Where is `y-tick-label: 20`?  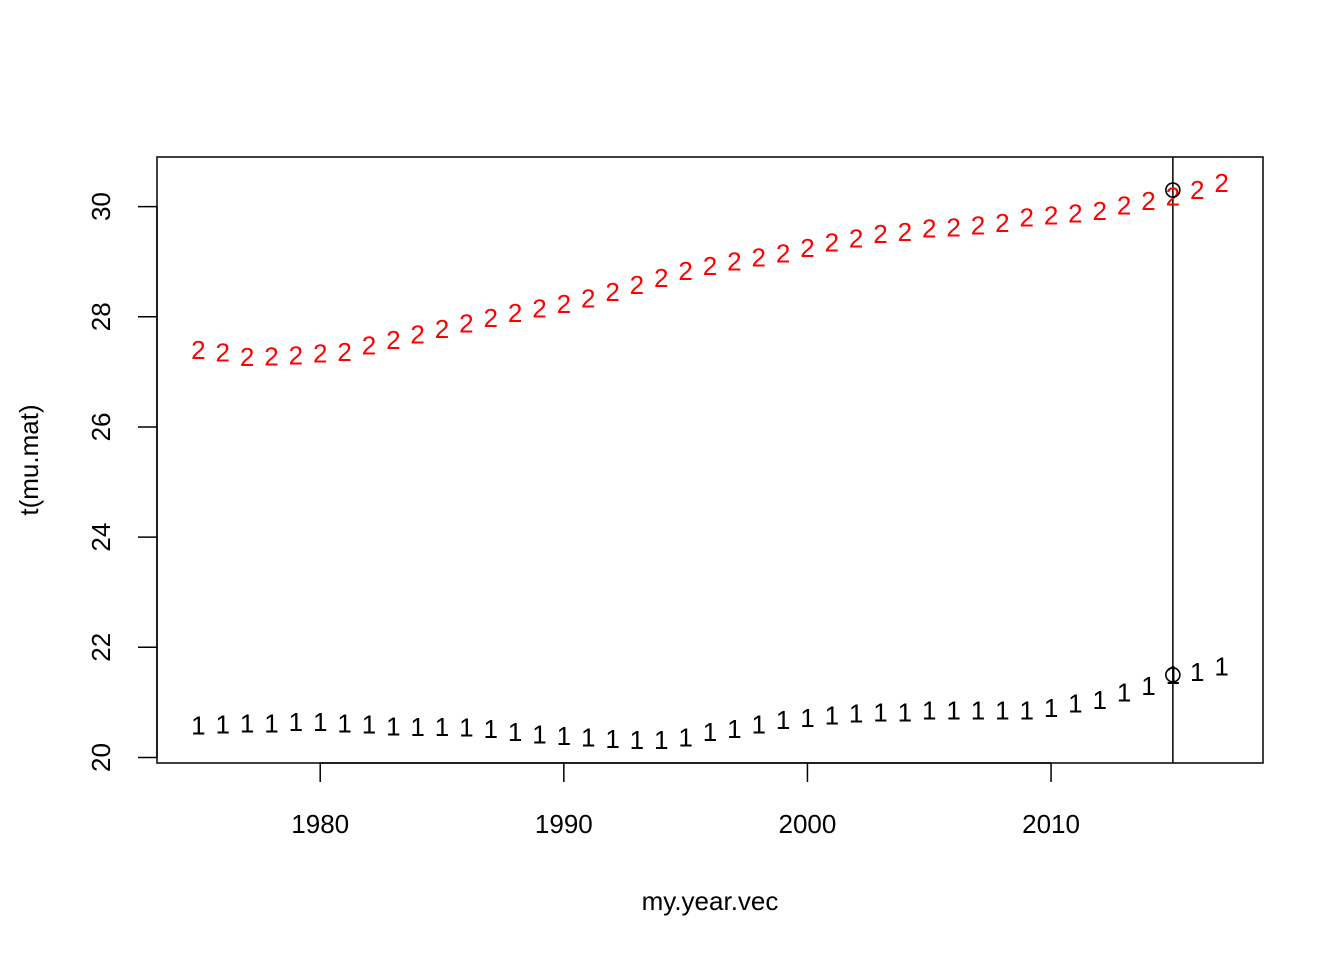
y-tick-label: 20 is located at coordinates (101, 757).